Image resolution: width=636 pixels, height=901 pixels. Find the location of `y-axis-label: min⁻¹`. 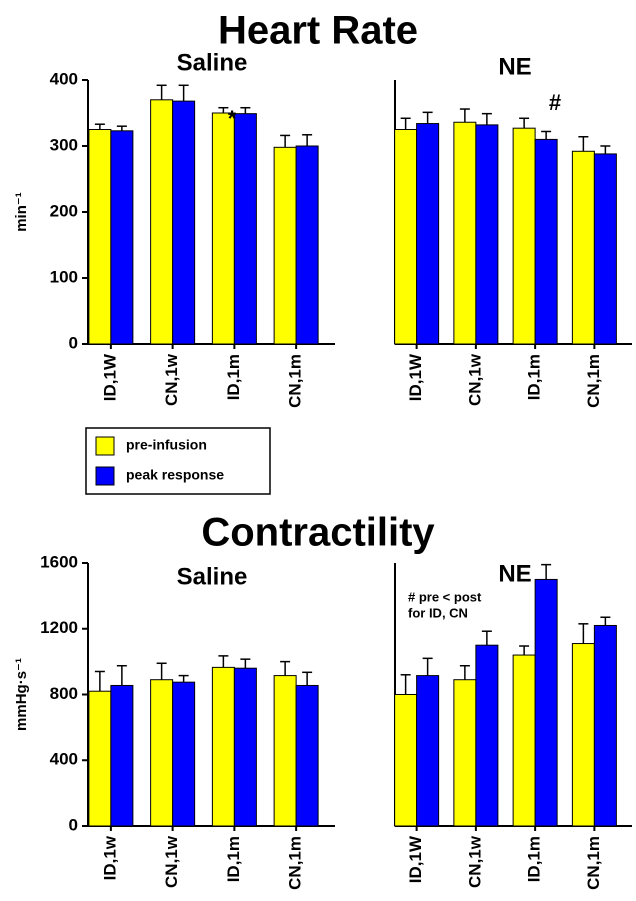

y-axis-label: min⁻¹ is located at coordinates (21, 212).